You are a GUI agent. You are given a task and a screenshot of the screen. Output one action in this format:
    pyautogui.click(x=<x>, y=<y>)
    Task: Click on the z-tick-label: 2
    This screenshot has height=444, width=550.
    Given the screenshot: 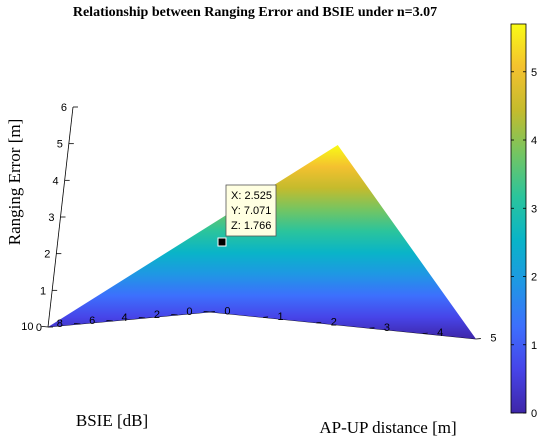 What is the action you would take?
    pyautogui.click(x=47, y=255)
    